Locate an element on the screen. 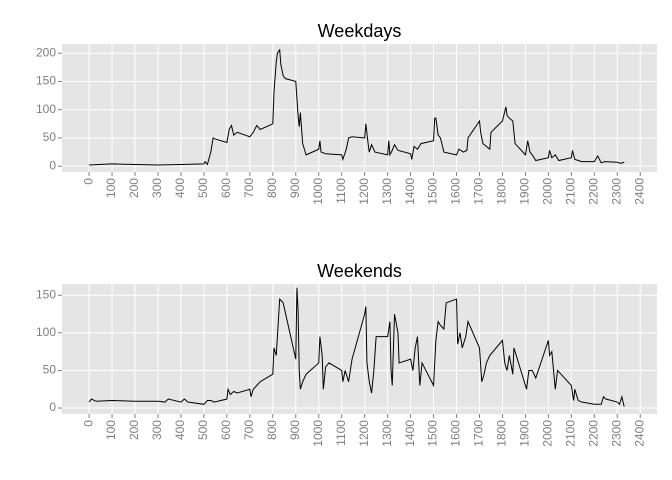 The image size is (672, 480). y-tick-label: 200 is located at coordinates (46, 52).